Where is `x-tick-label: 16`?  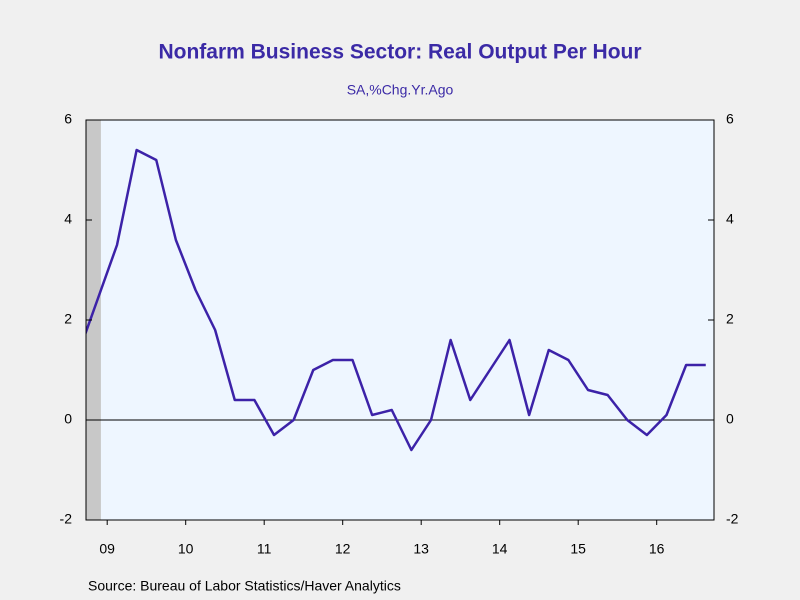 x-tick-label: 16 is located at coordinates (657, 549).